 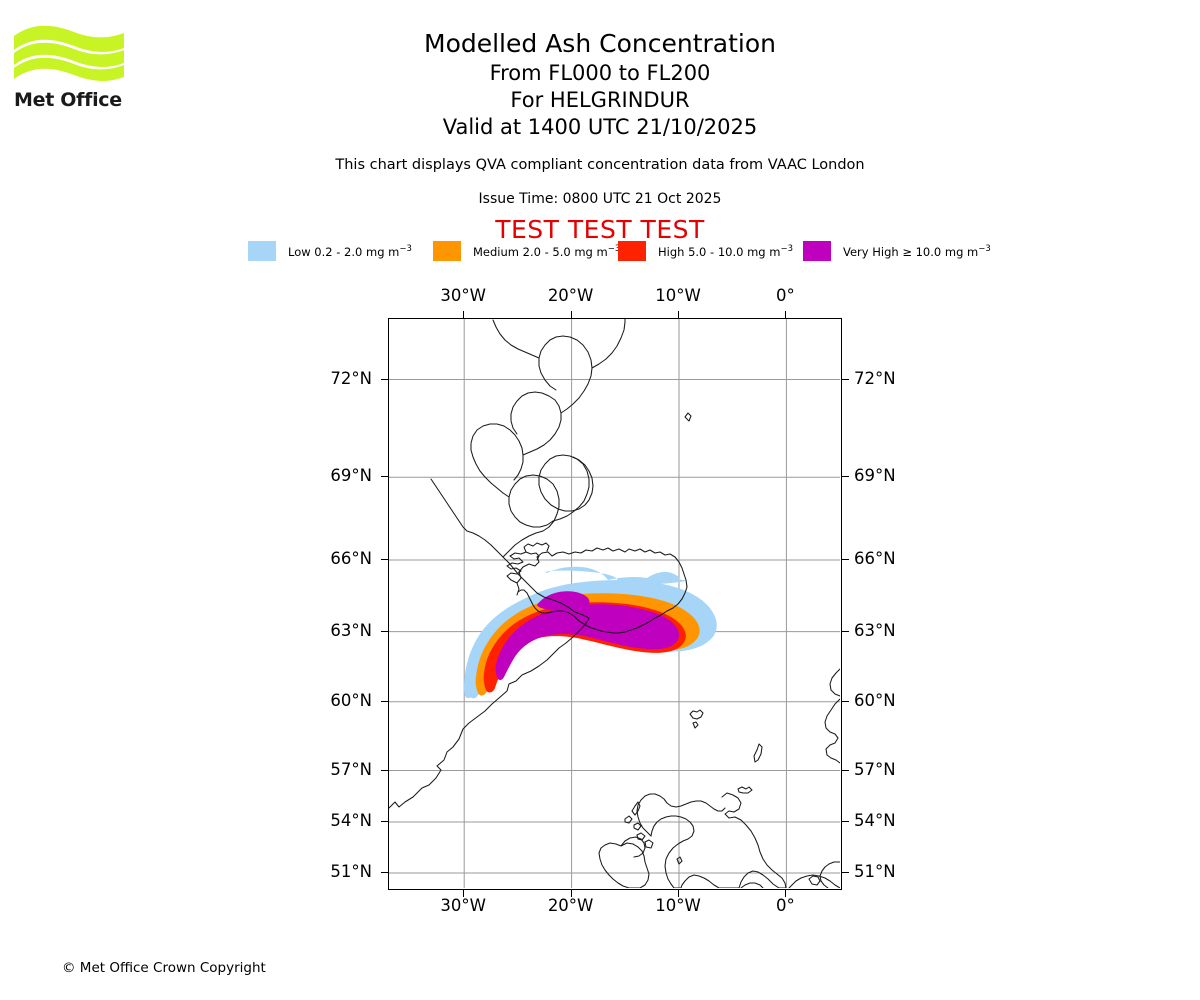 What do you see at coordinates (875, 769) in the screenshot?
I see `lat-label-right-57°N: 57°N` at bounding box center [875, 769].